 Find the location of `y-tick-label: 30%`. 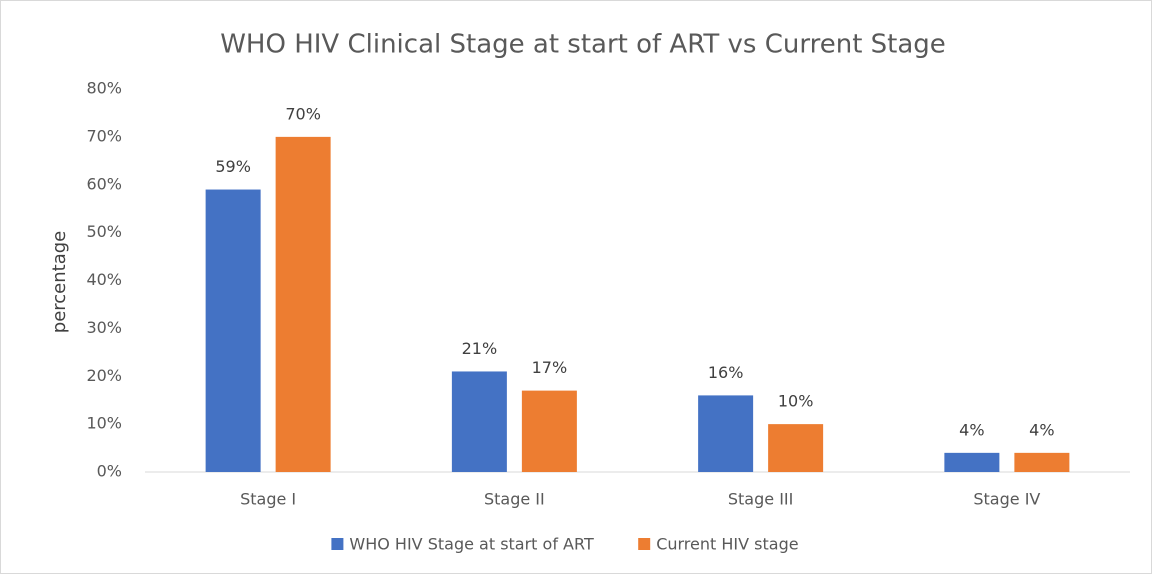

y-tick-label: 30% is located at coordinates (104, 327).